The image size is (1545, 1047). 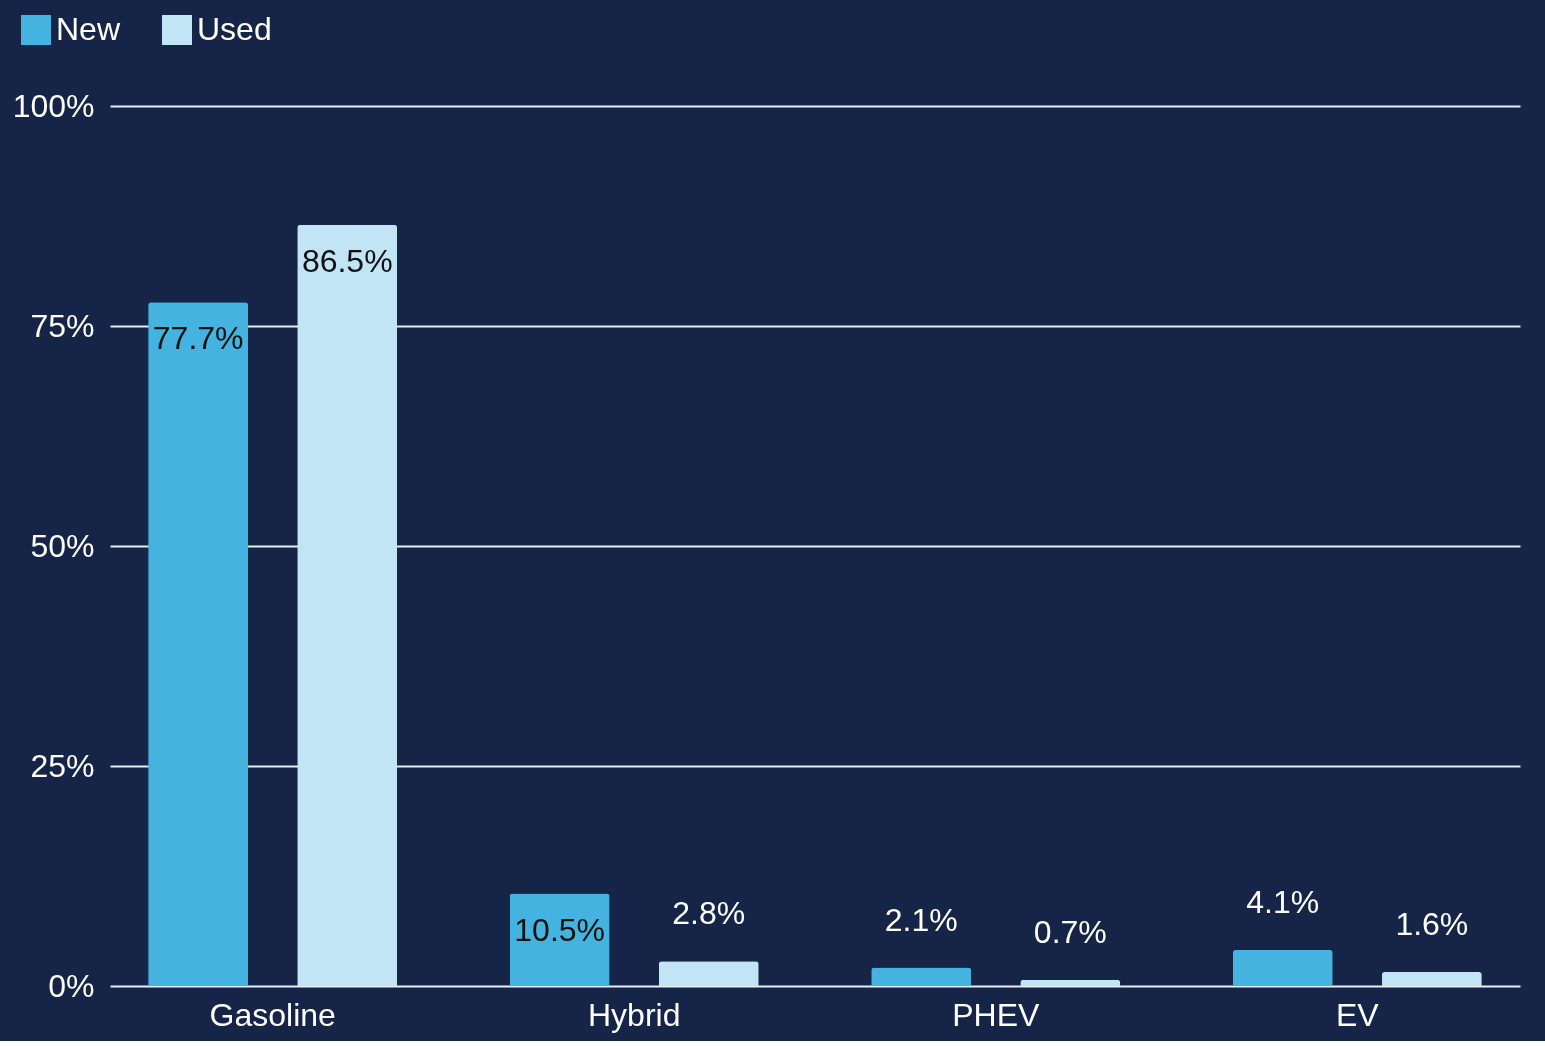 I want to click on x-tick-label: Gasoline, so click(x=272, y=1014).